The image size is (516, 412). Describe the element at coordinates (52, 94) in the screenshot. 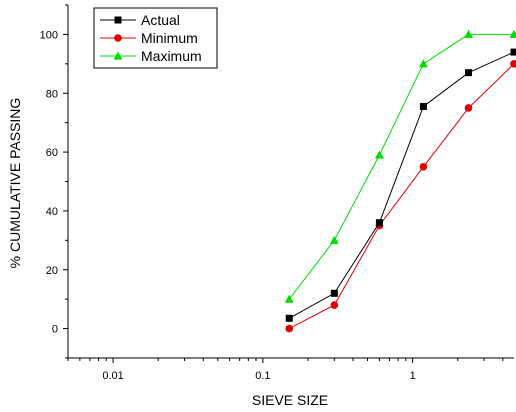

I see `y-tick-label: 80` at that location.